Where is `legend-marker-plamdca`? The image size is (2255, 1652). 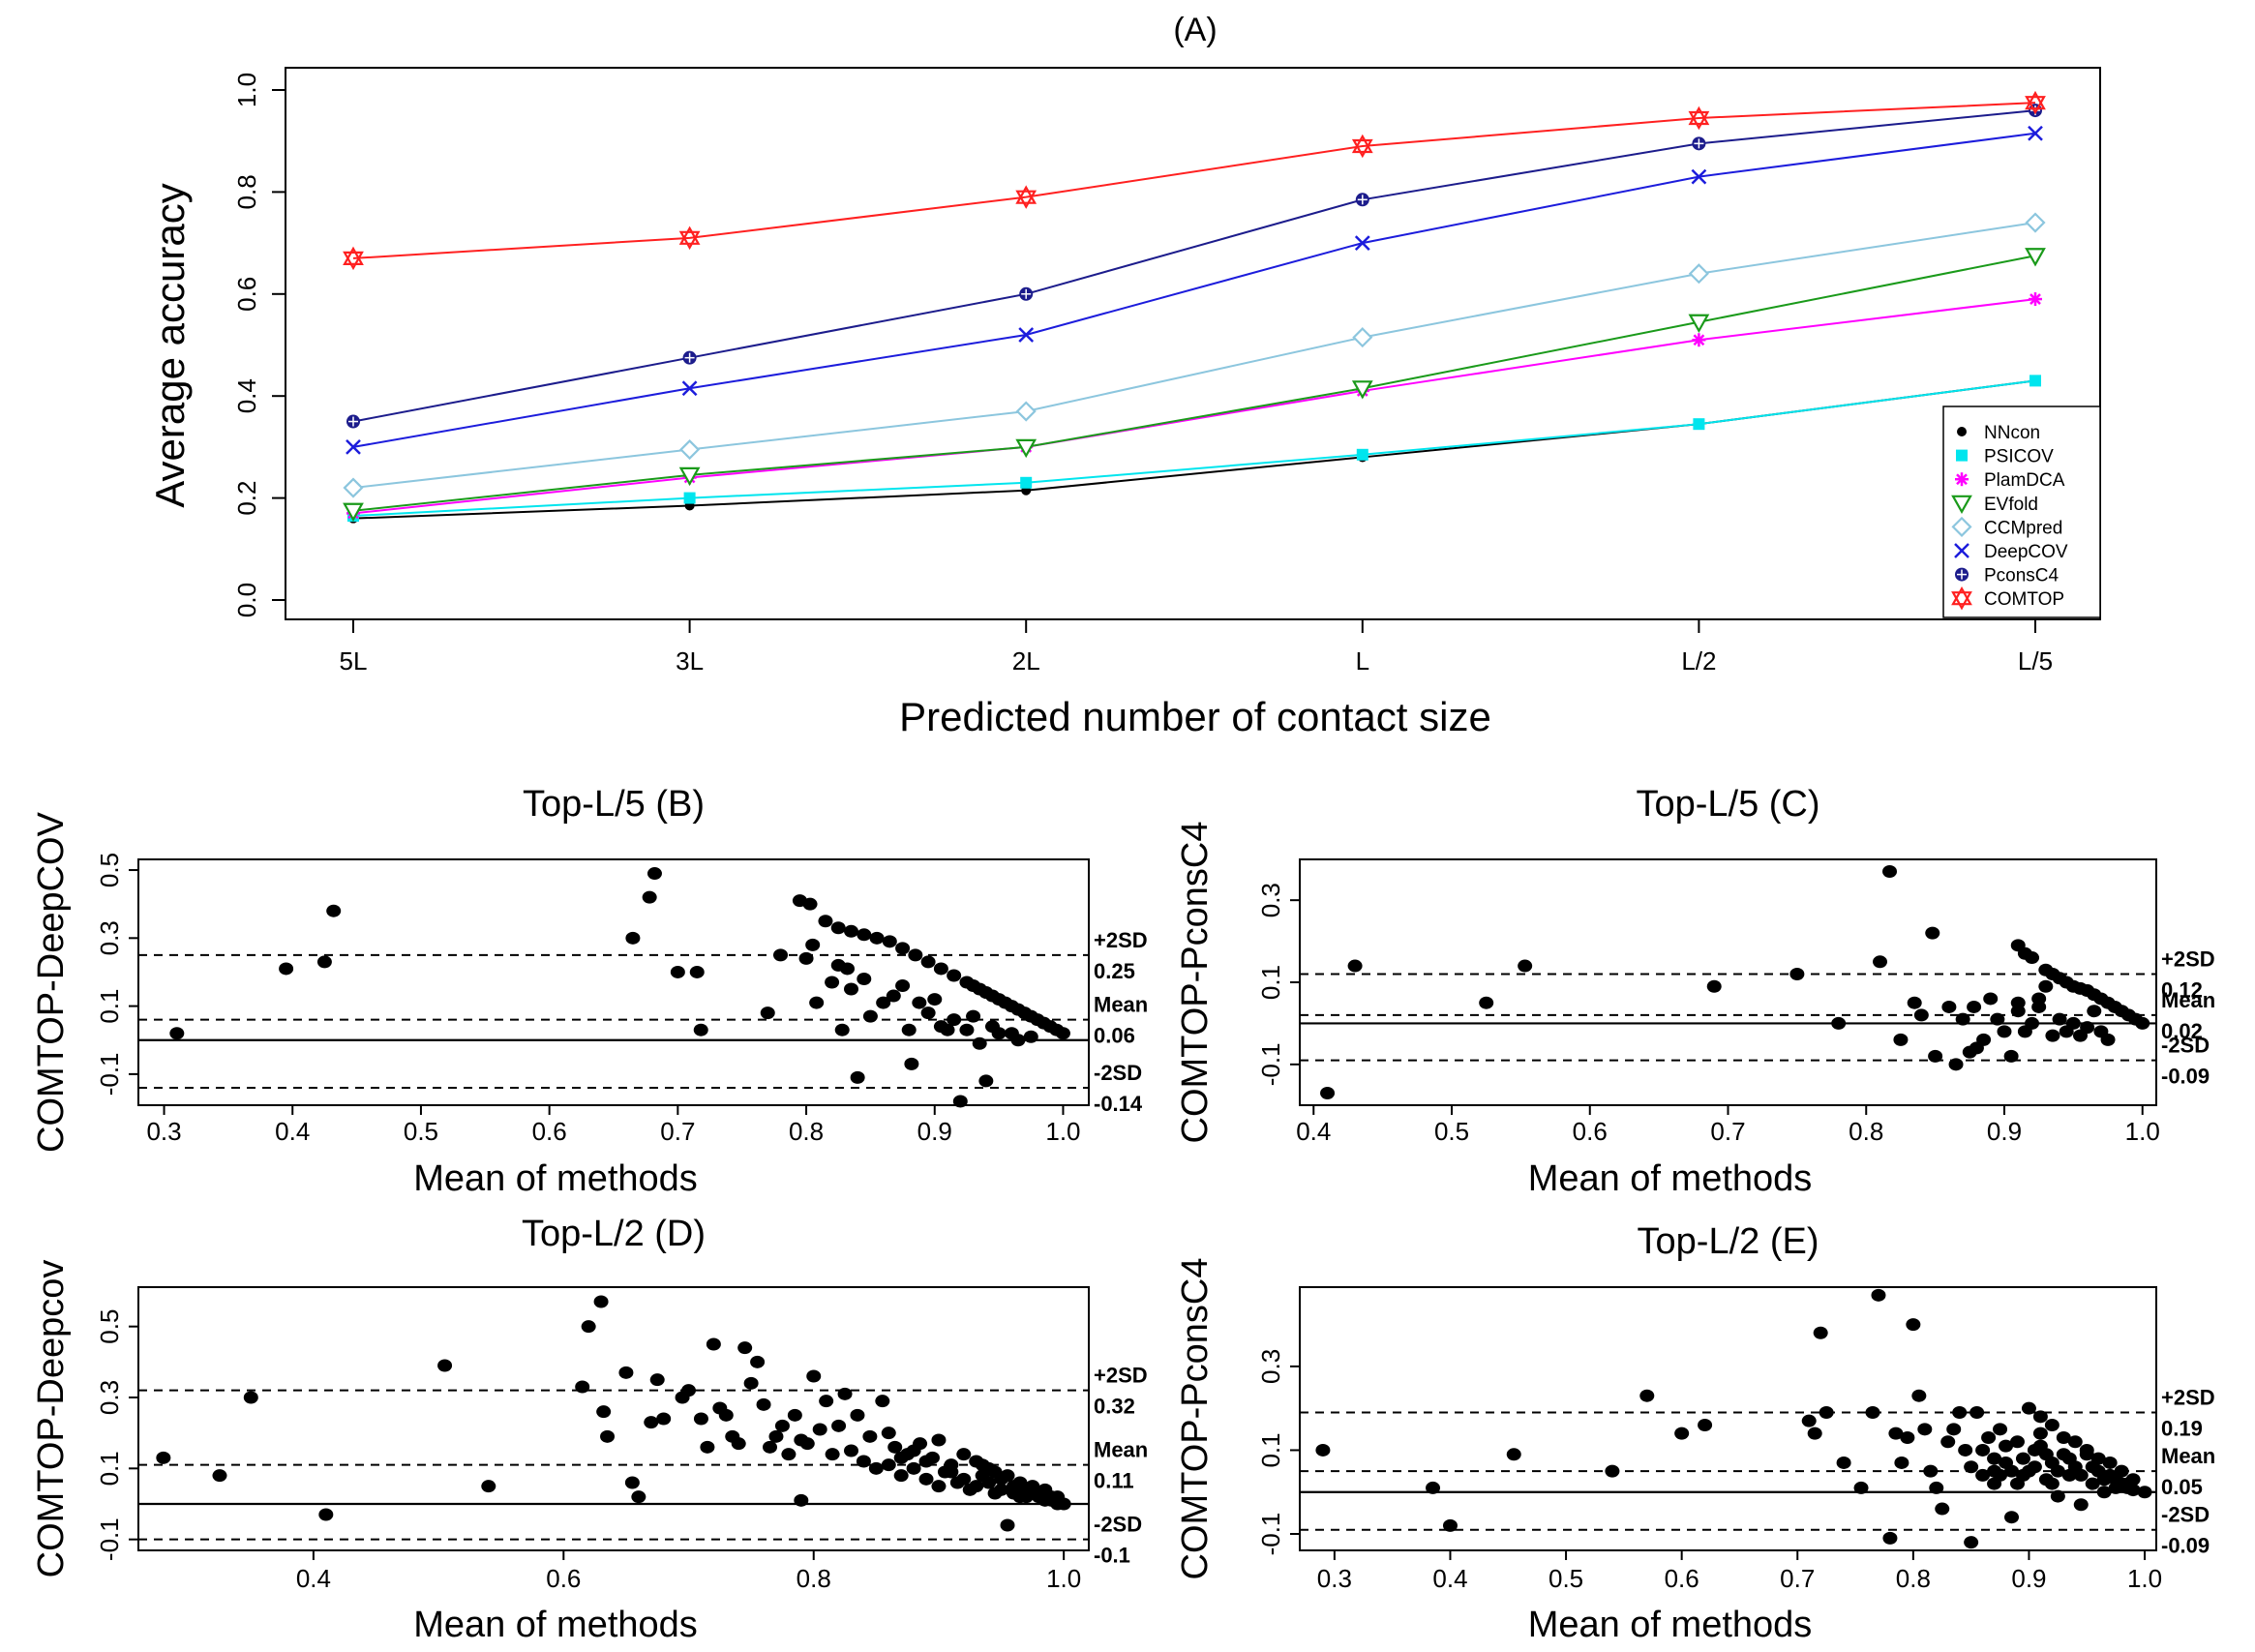 legend-marker-plamdca is located at coordinates (1962, 480).